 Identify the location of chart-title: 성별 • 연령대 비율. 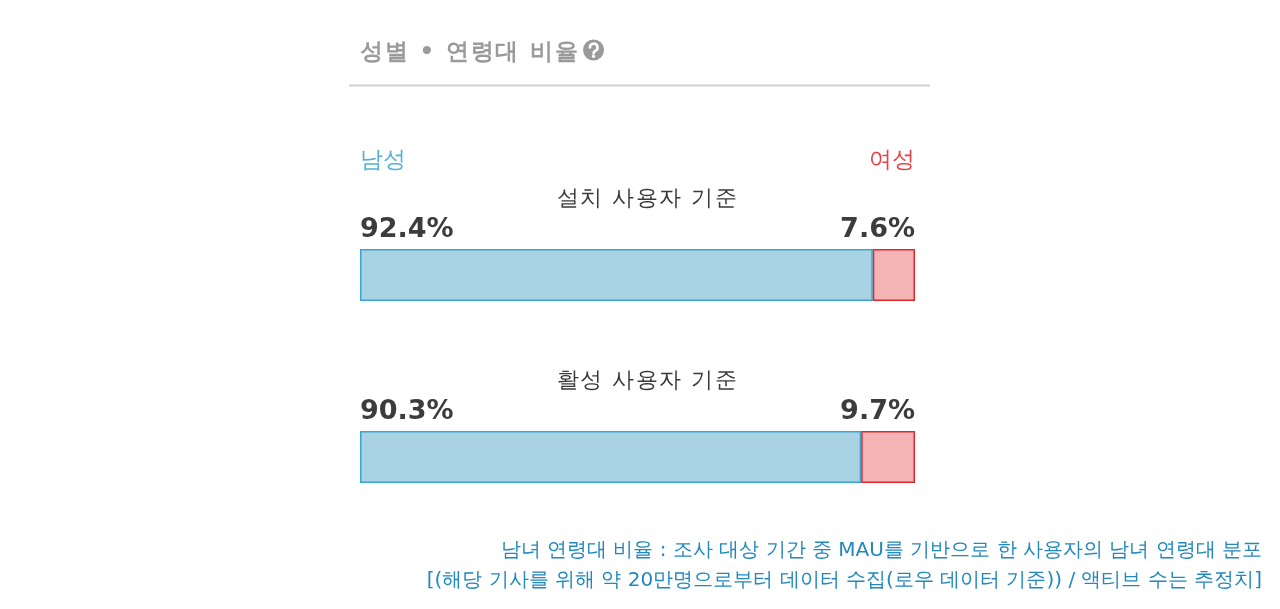
(470, 51).